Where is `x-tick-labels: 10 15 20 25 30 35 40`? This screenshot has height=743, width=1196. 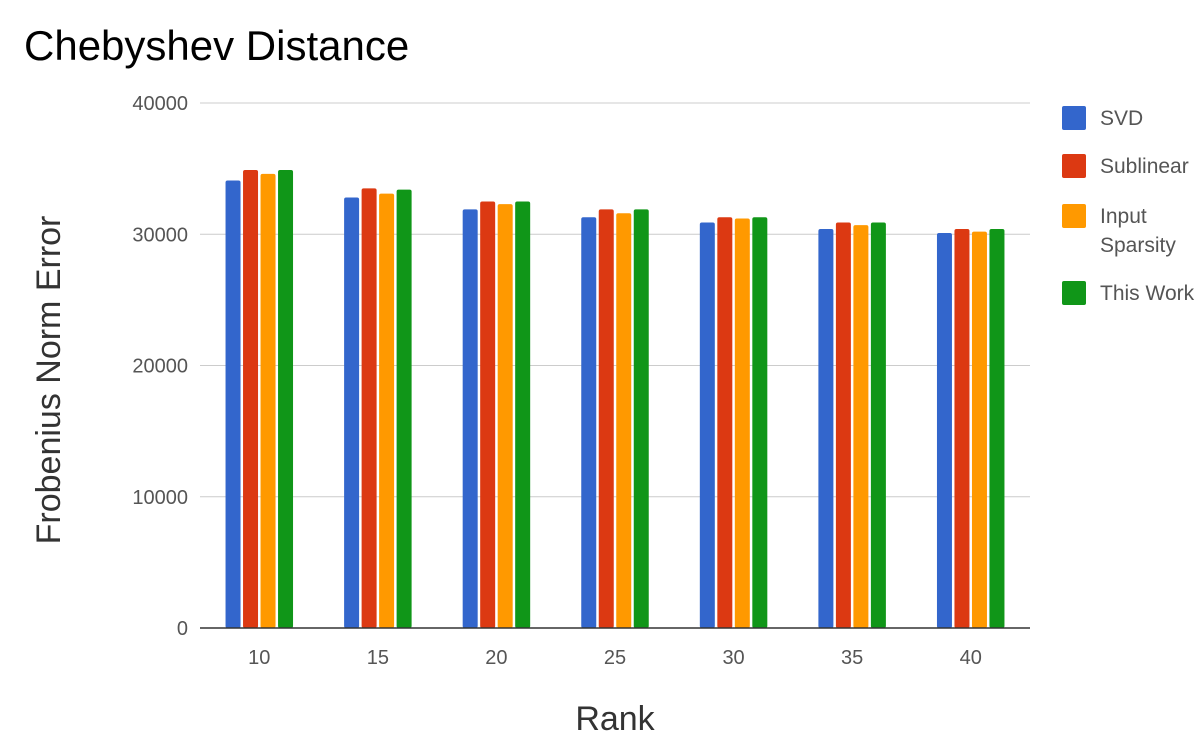
x-tick-labels: 10 15 20 25 30 35 40 is located at coordinates (615, 658).